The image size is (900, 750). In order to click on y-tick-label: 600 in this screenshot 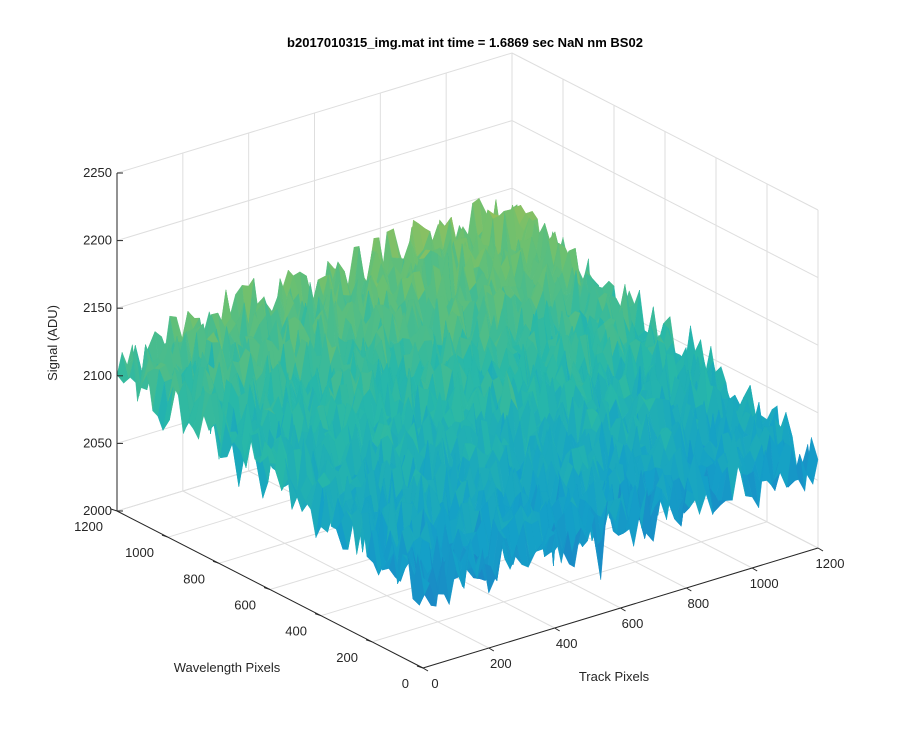, I will do `click(245, 605)`.